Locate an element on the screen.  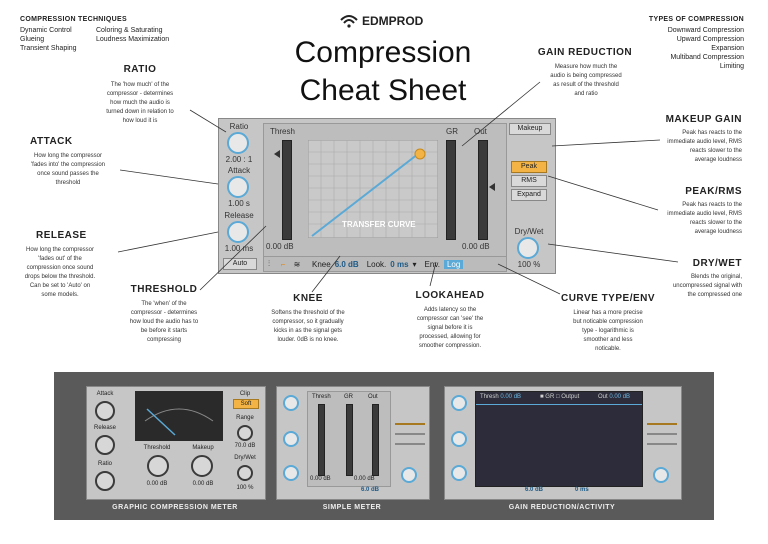
s-right-db: 0.00 dB is located at coordinates (364, 479).